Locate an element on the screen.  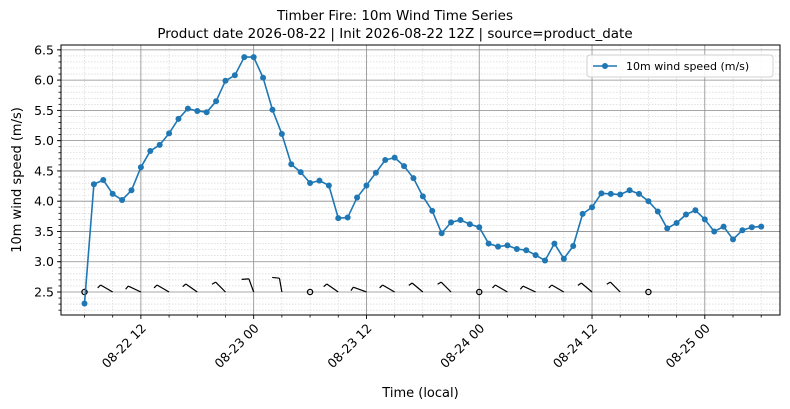
x-tick-label: 08-24 12 is located at coordinates (575, 346).